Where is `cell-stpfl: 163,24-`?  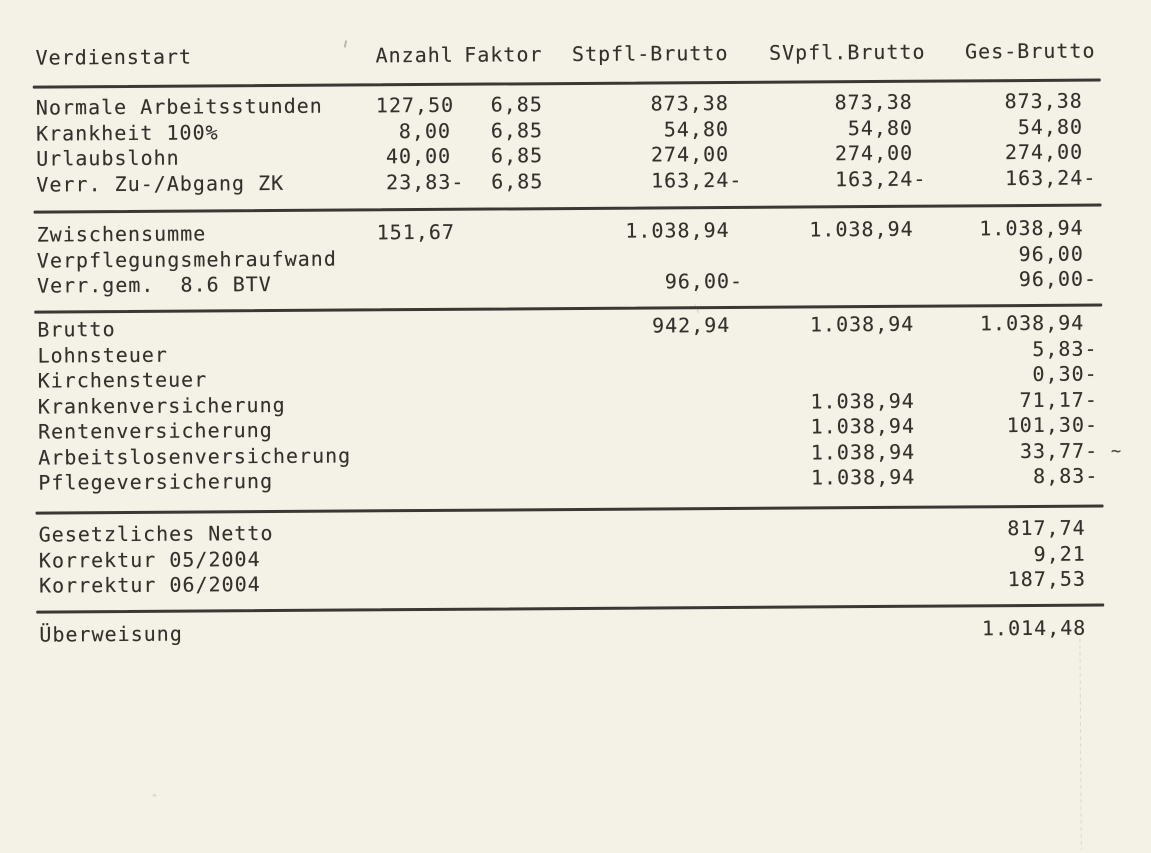
cell-stpfl: 163,24- is located at coordinates (696, 179).